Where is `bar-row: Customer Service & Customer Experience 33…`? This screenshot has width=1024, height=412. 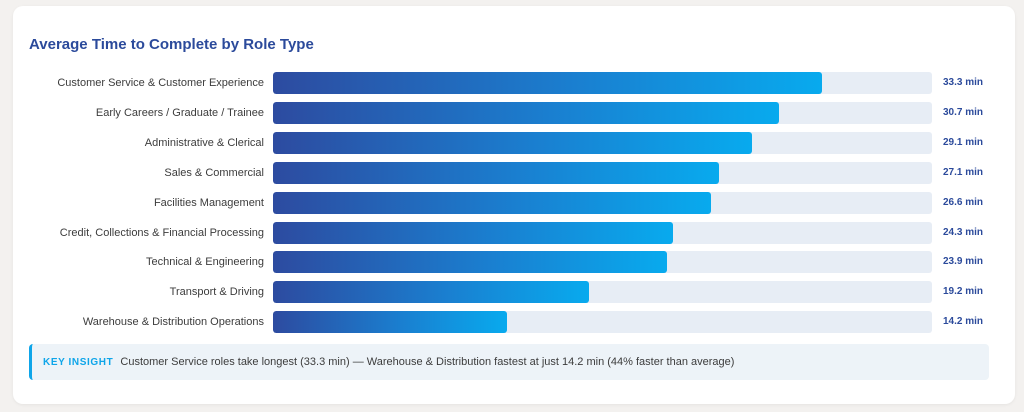
bar-row: Customer Service & Customer Experience 33… is located at coordinates (512, 83).